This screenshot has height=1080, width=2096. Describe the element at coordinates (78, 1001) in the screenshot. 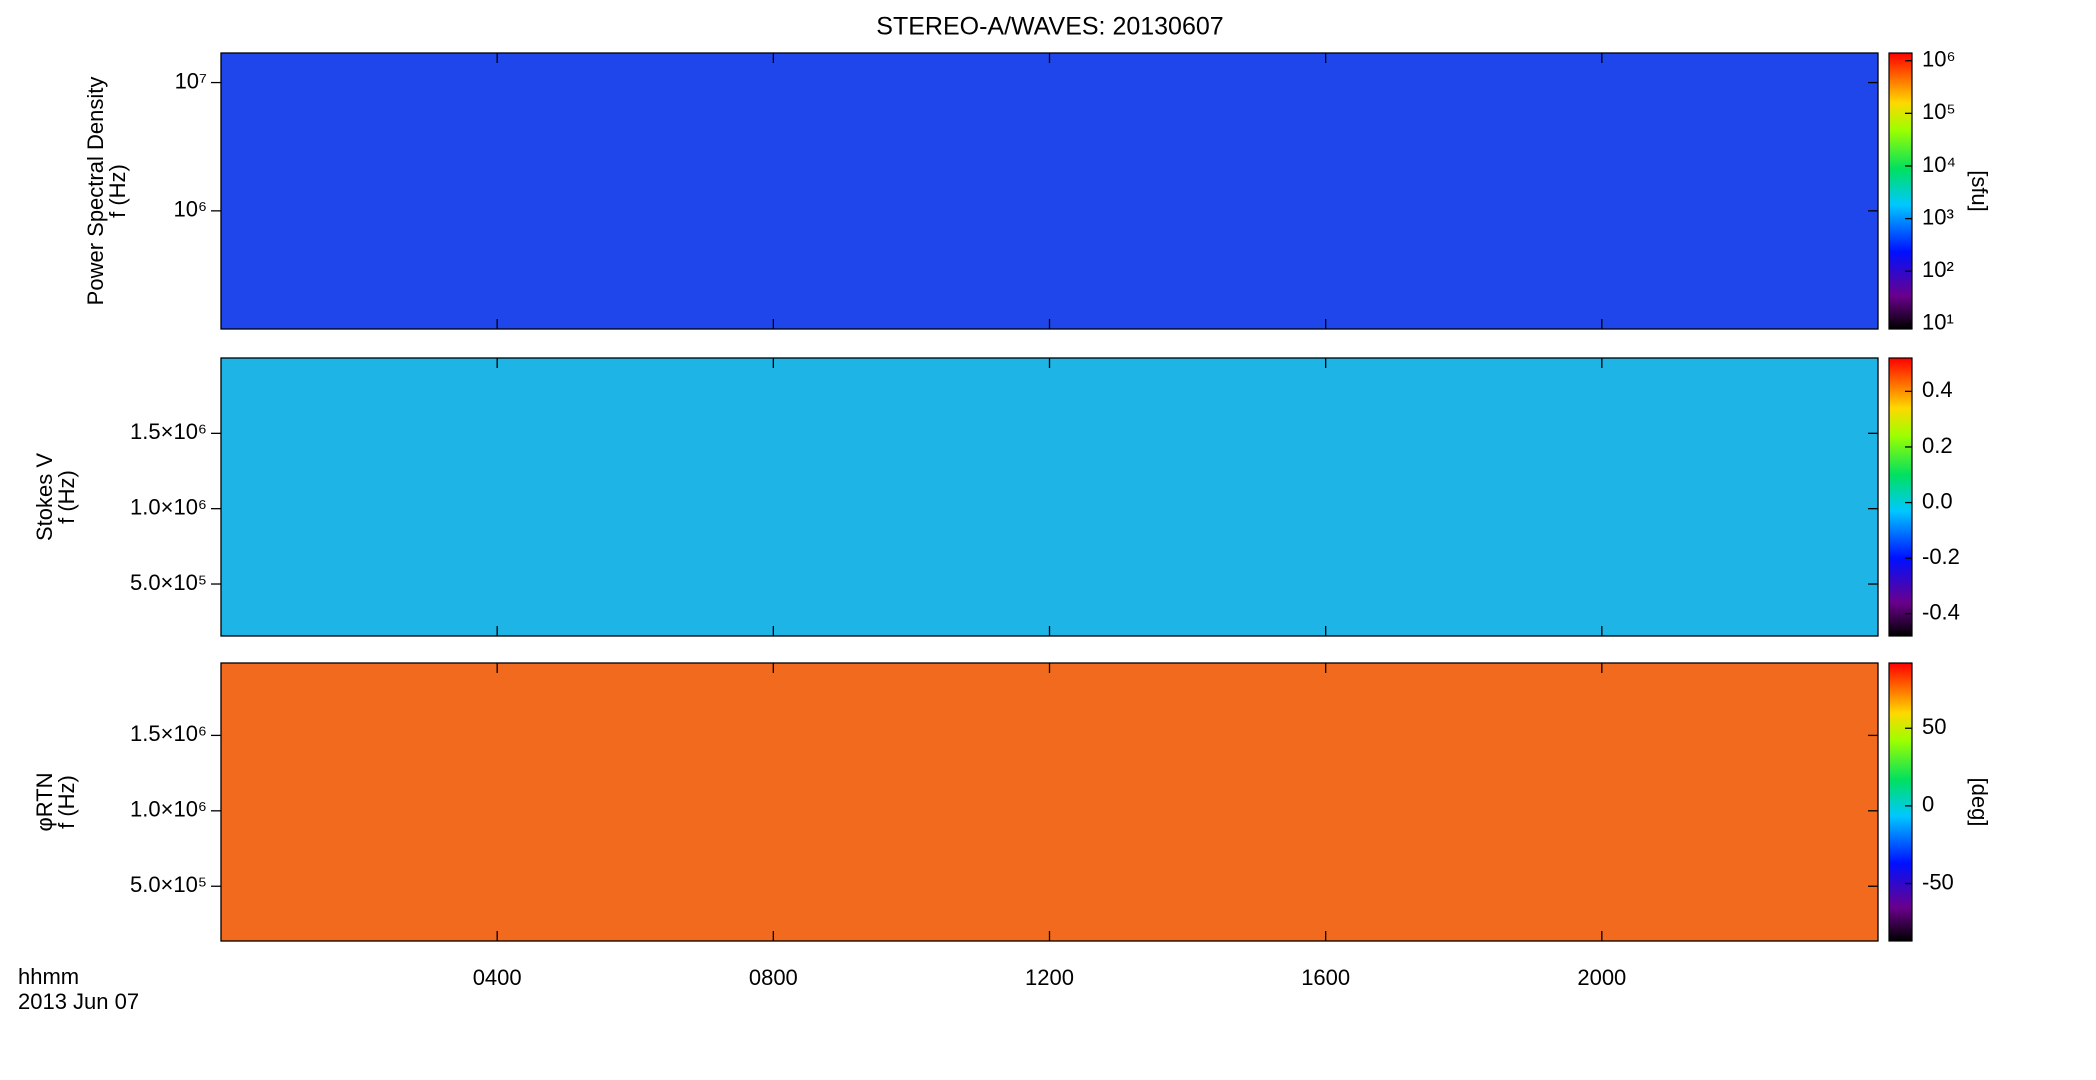

I see `x-axis-date: 2013 Jun 07` at that location.